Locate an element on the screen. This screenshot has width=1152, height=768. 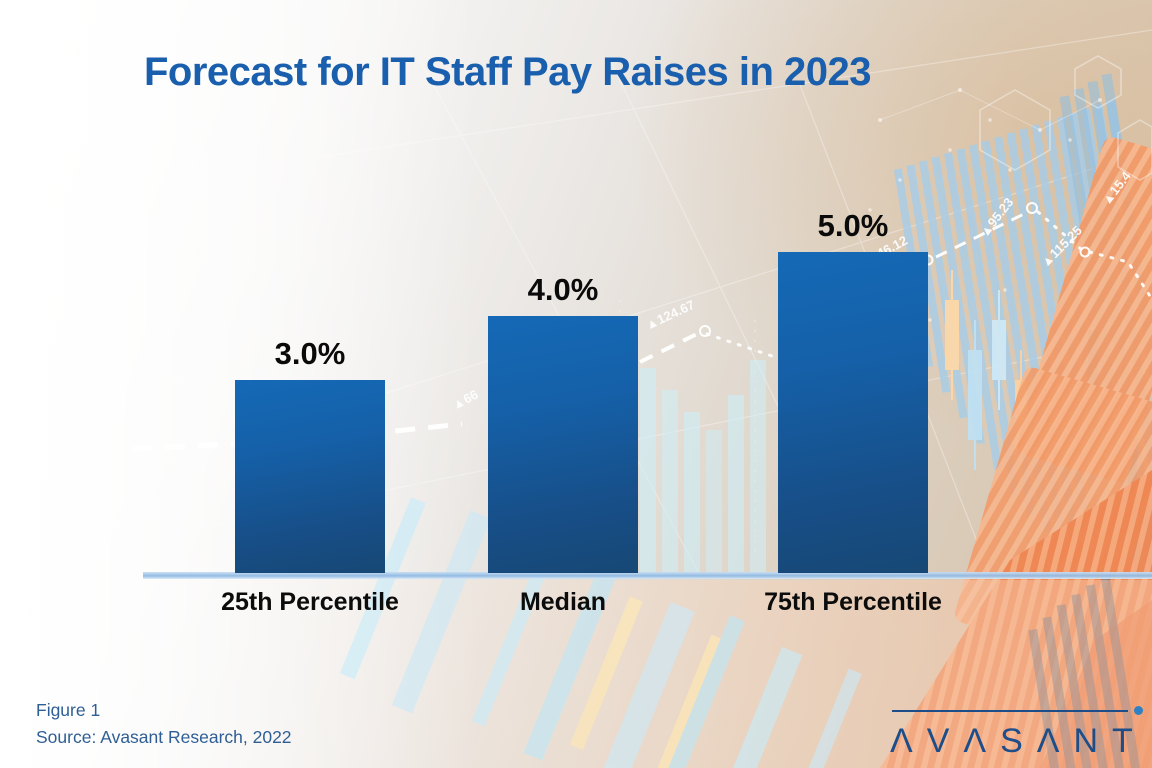
bar-value-label: 3.0% is located at coordinates (310, 353).